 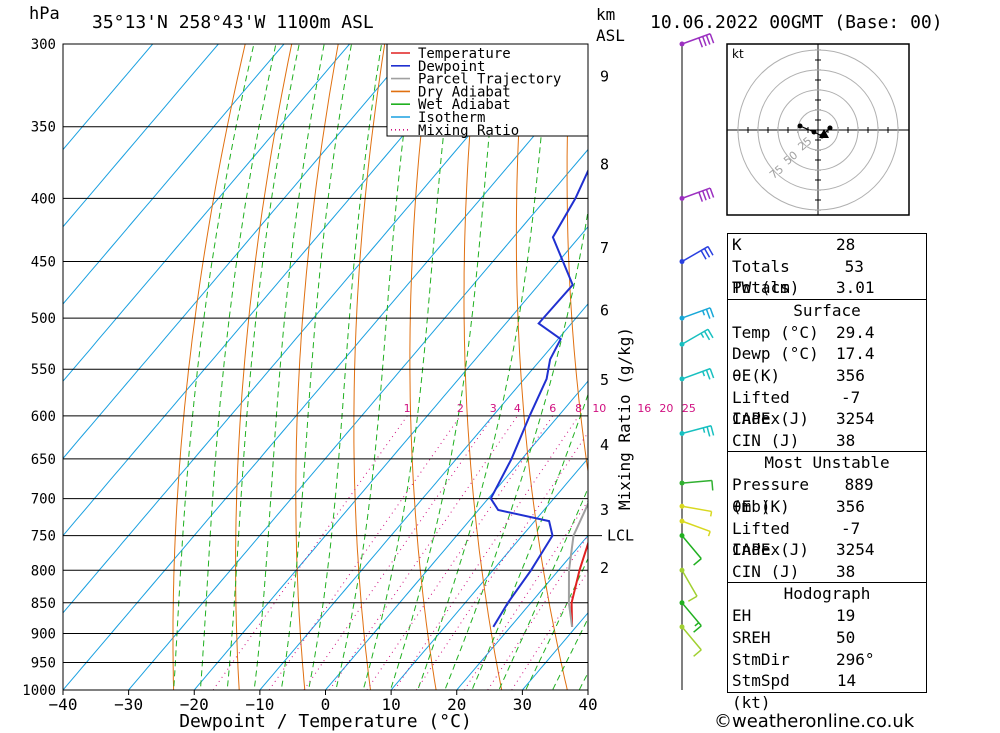 I want to click on hodograph-index-label: StmSpd (kt), so click(x=761, y=691).